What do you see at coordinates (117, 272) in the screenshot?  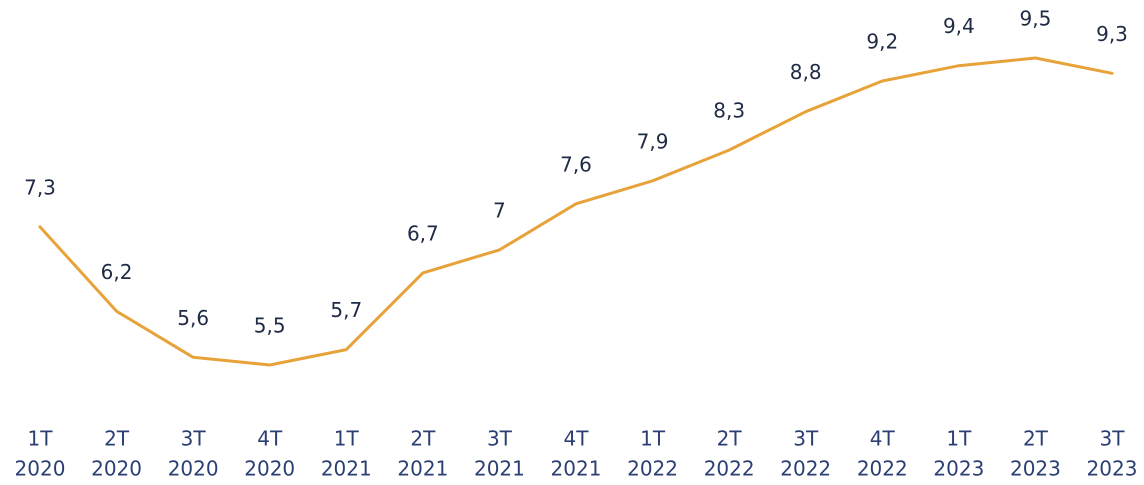 I see `data-label: 6,2` at bounding box center [117, 272].